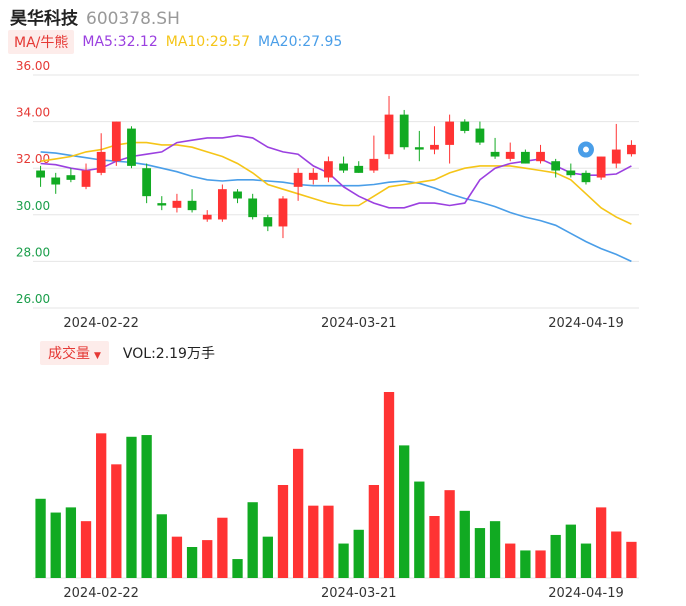 The height and width of the screenshot is (606, 686). What do you see at coordinates (208, 42) in the screenshot?
I see `ma10-label: MA10:29.57` at bounding box center [208, 42].